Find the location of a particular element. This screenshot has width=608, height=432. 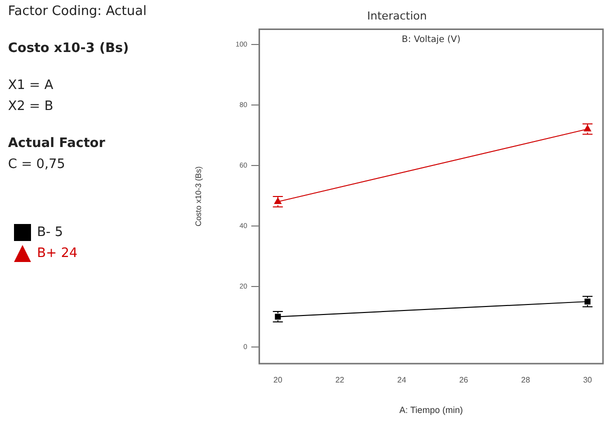

x-tick-label: 22 is located at coordinates (340, 380).